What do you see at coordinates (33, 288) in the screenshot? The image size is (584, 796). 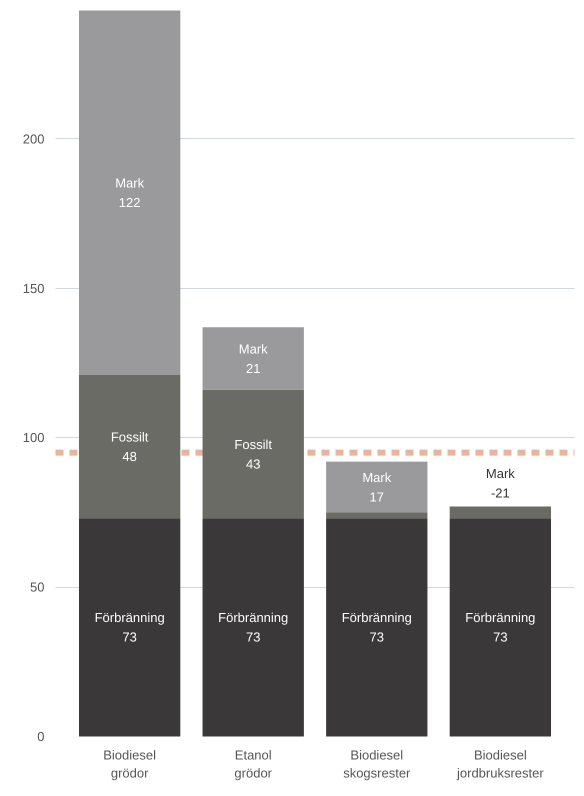 I see `y-tick-label: 150` at bounding box center [33, 288].